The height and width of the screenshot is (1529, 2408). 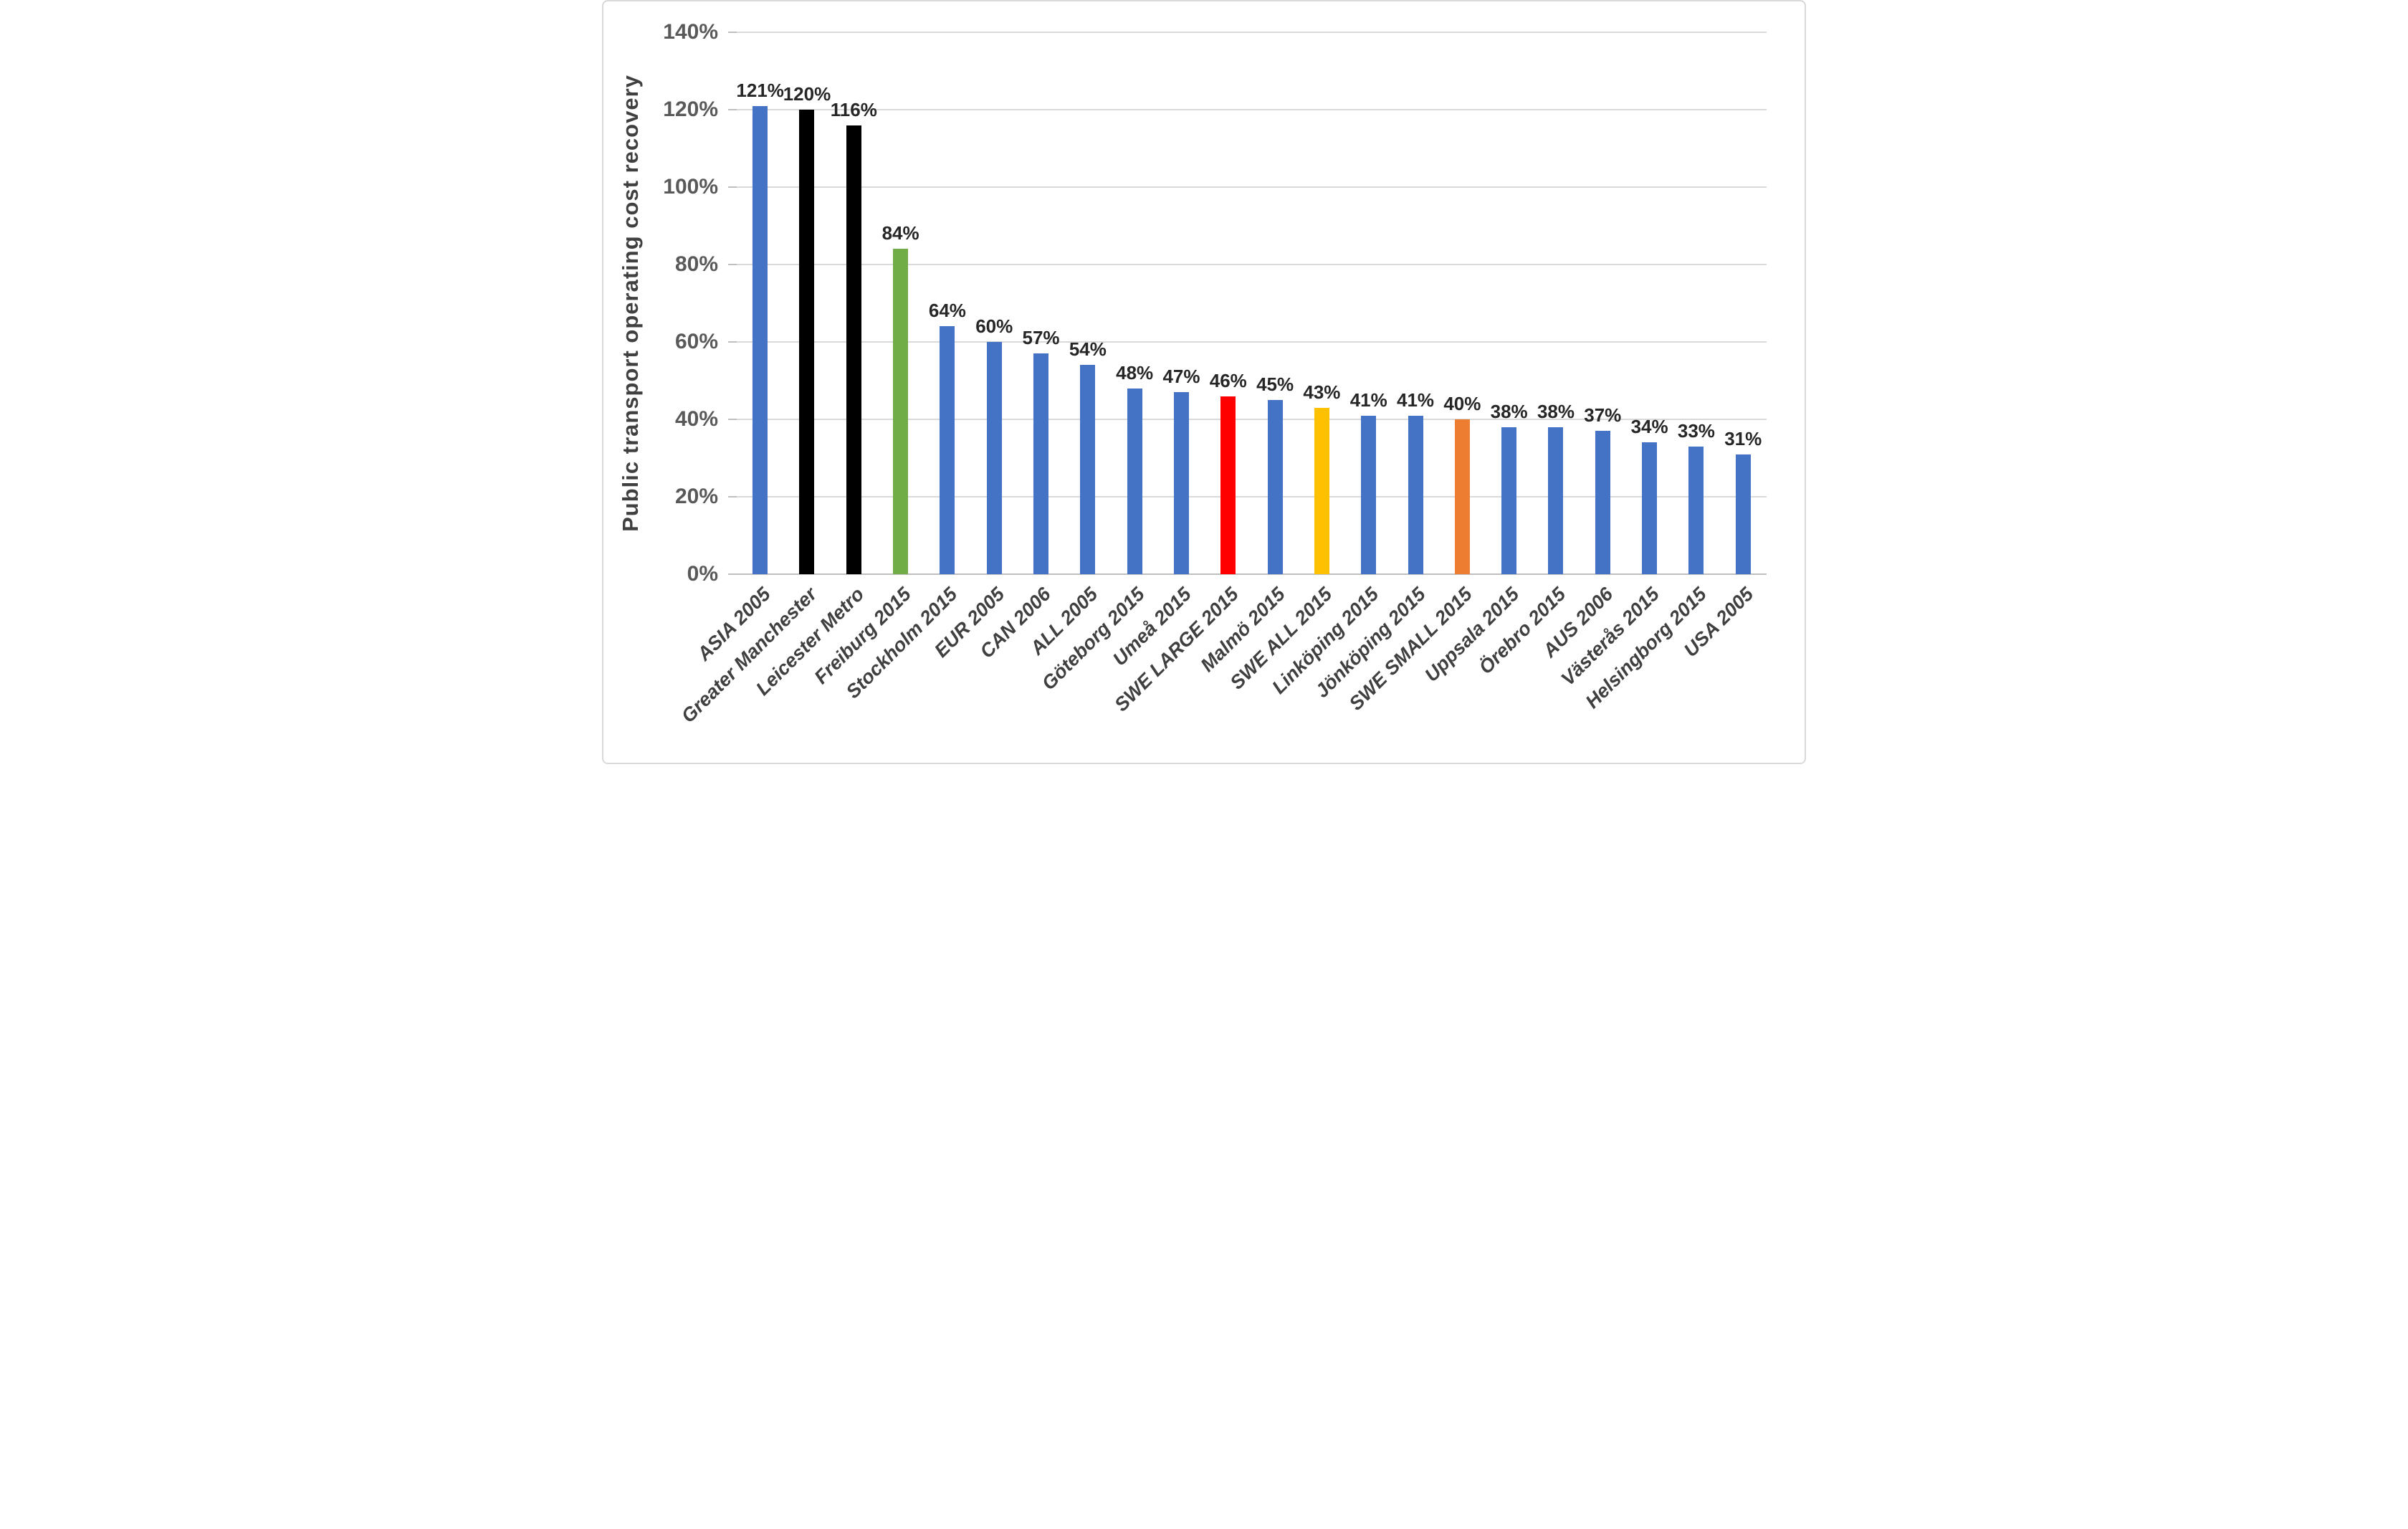 What do you see at coordinates (1181, 471) in the screenshot?
I see `bar: 47%` at bounding box center [1181, 471].